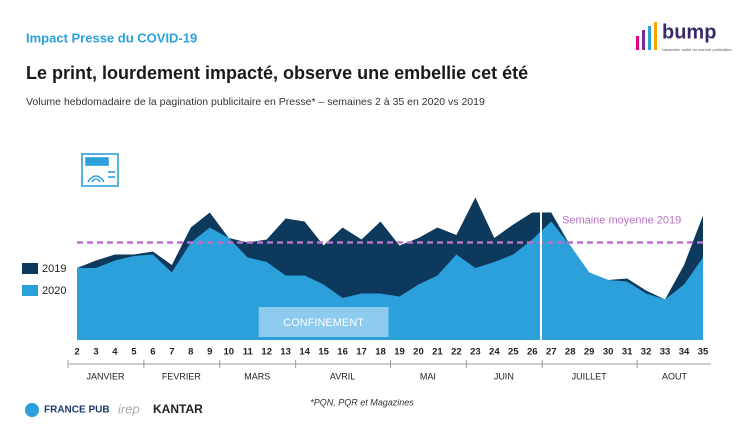 The image size is (742, 428). What do you see at coordinates (285, 352) in the screenshot?
I see `x-tick-label: 13` at bounding box center [285, 352].